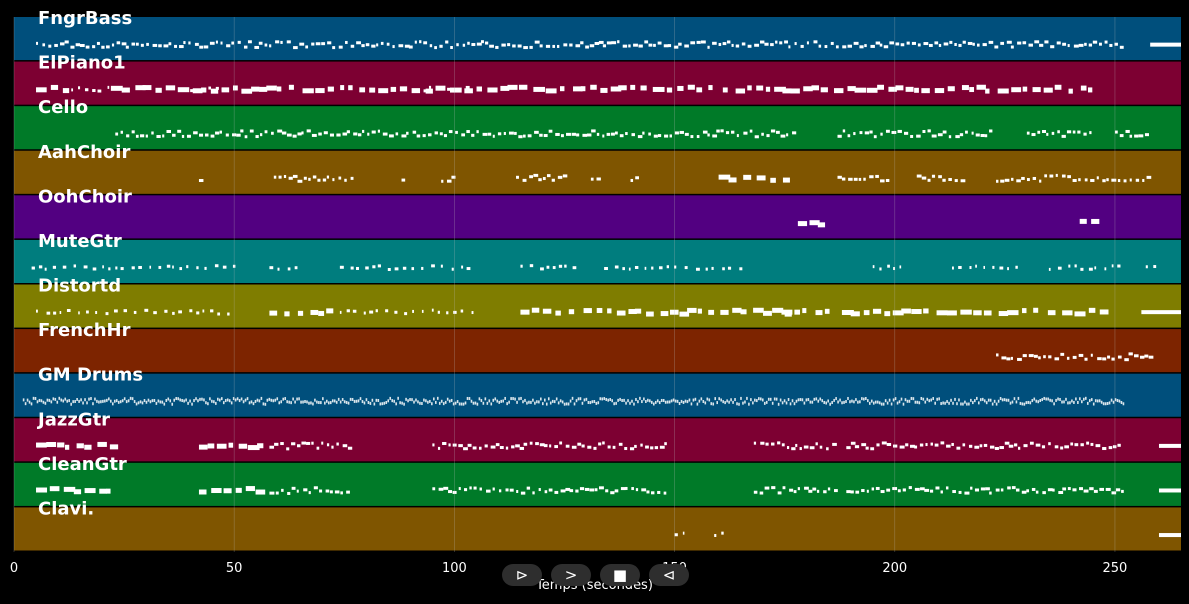 The width and height of the screenshot is (1189, 604). What do you see at coordinates (597, 39) in the screenshot?
I see `track-lane-fngrbass` at bounding box center [597, 39].